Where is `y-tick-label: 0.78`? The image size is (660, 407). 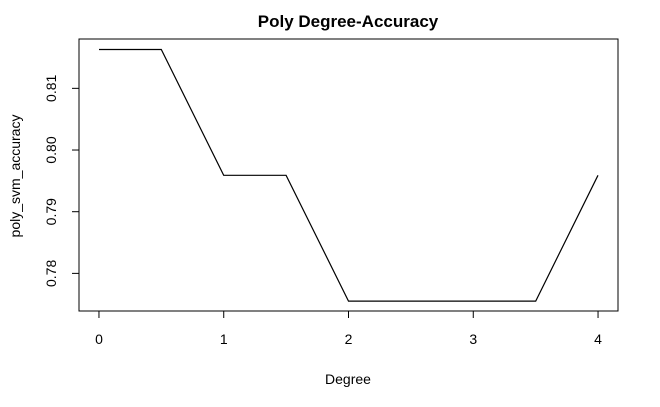
y-tick-label: 0.78 is located at coordinates (51, 273).